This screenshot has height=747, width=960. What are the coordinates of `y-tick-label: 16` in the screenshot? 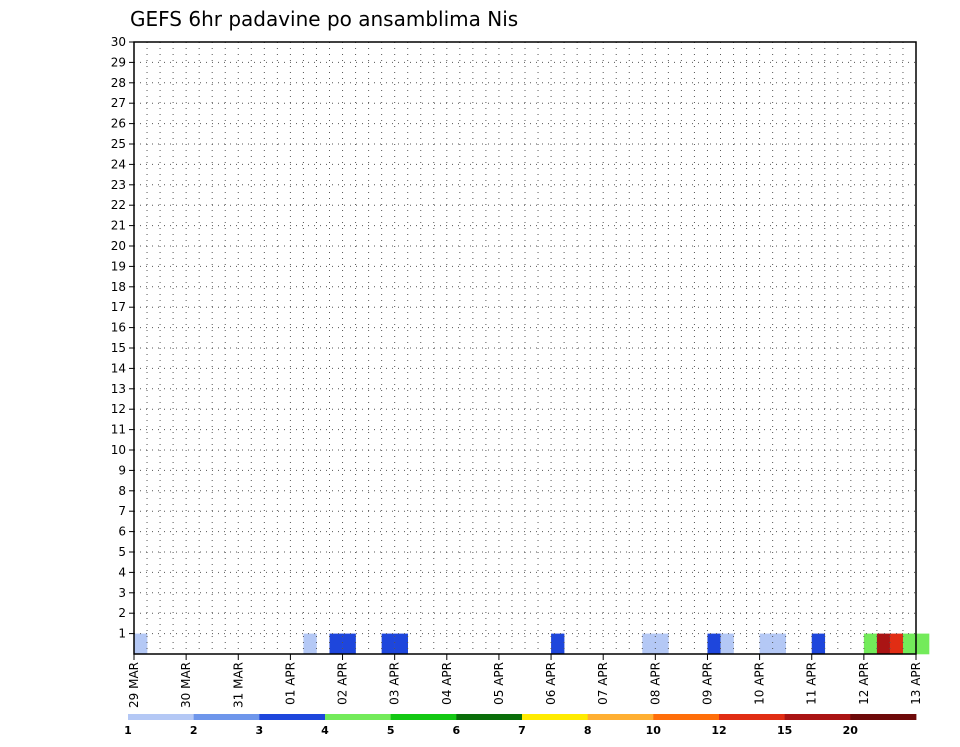 It's located at (118, 328).